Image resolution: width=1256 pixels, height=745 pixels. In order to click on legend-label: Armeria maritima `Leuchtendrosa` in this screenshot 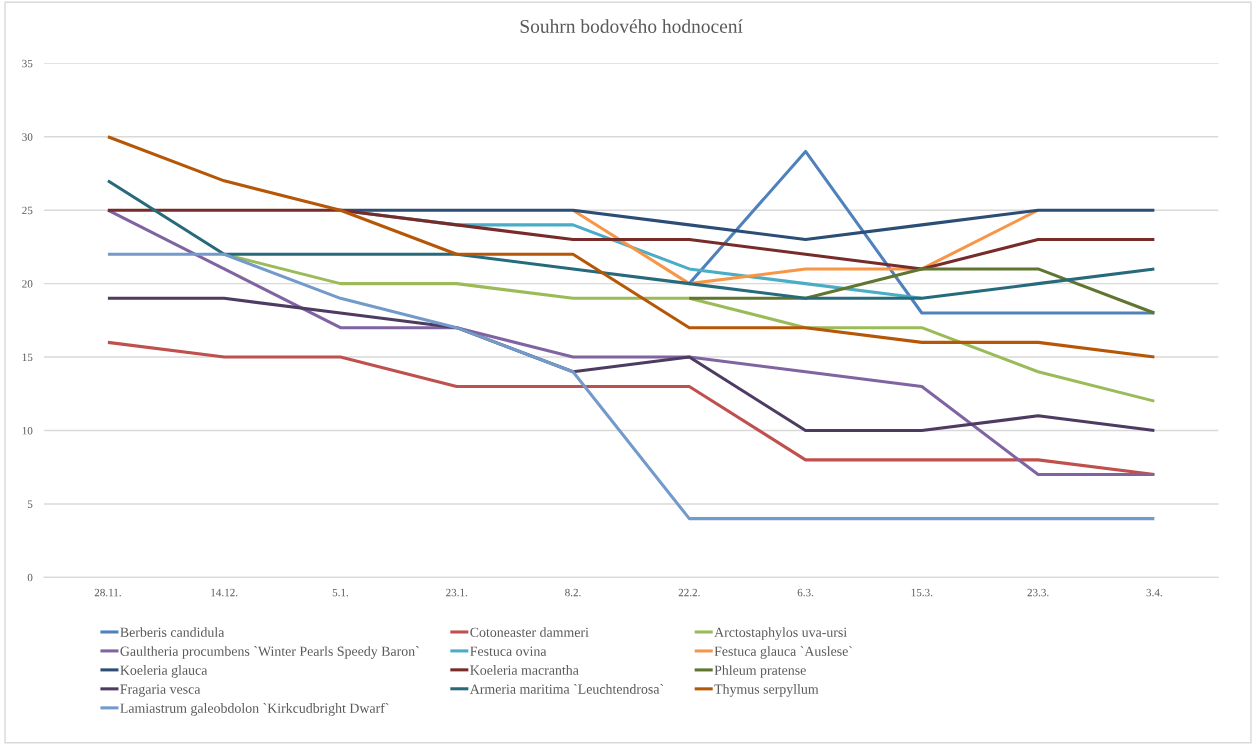, I will do `click(566, 688)`.